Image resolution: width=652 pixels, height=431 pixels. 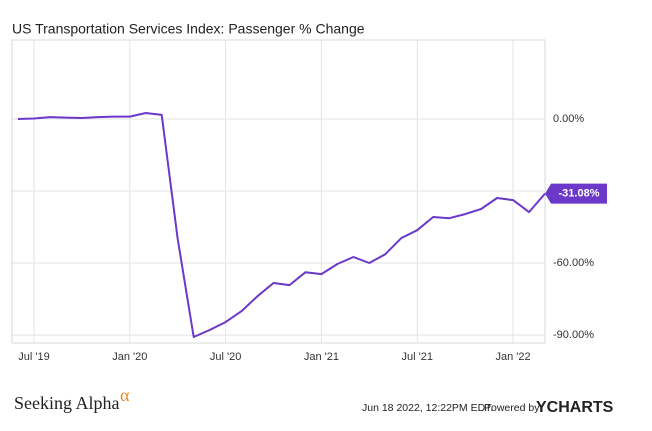 What do you see at coordinates (512, 408) in the screenshot?
I see `powered-by: Powered by` at bounding box center [512, 408].